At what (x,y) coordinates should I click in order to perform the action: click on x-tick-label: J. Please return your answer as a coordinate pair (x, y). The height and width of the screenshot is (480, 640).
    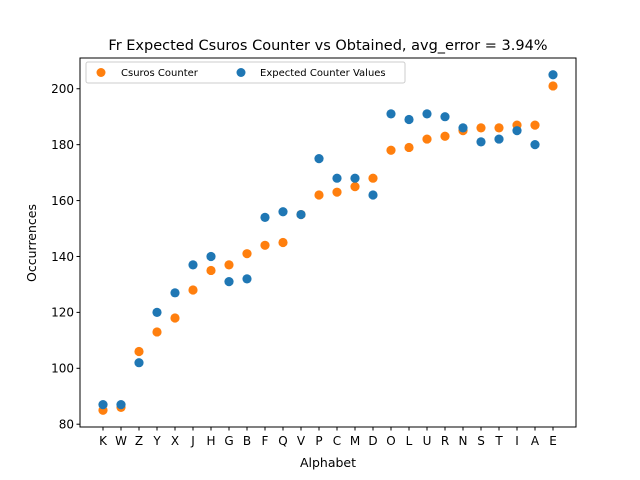
    Looking at the image, I should click on (192, 441).